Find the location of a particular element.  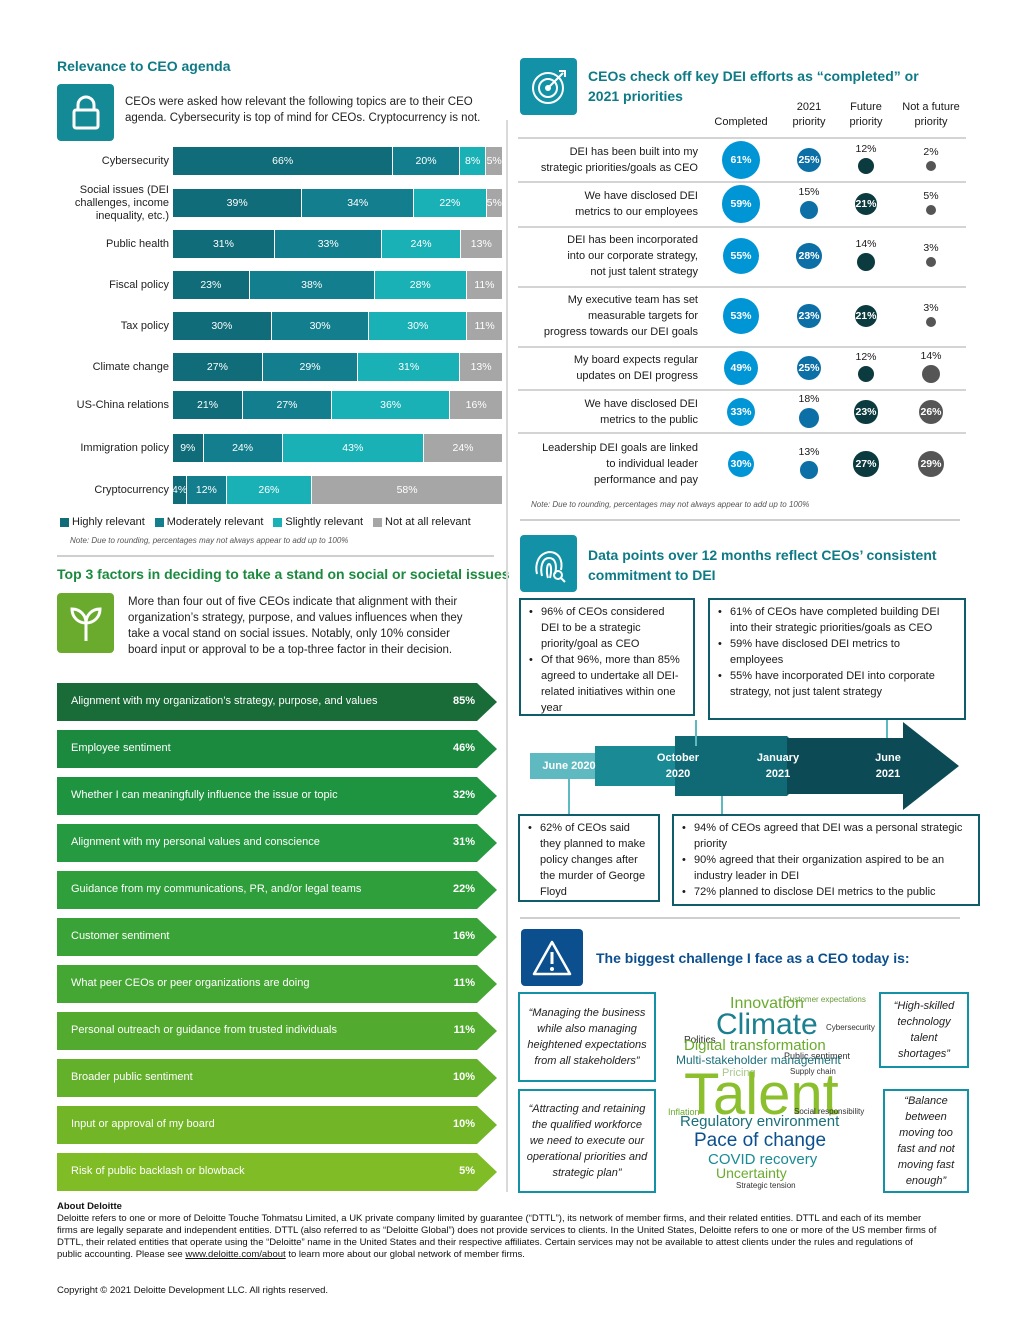

timeline-stage-label: June 2020 is located at coordinates (569, 766).